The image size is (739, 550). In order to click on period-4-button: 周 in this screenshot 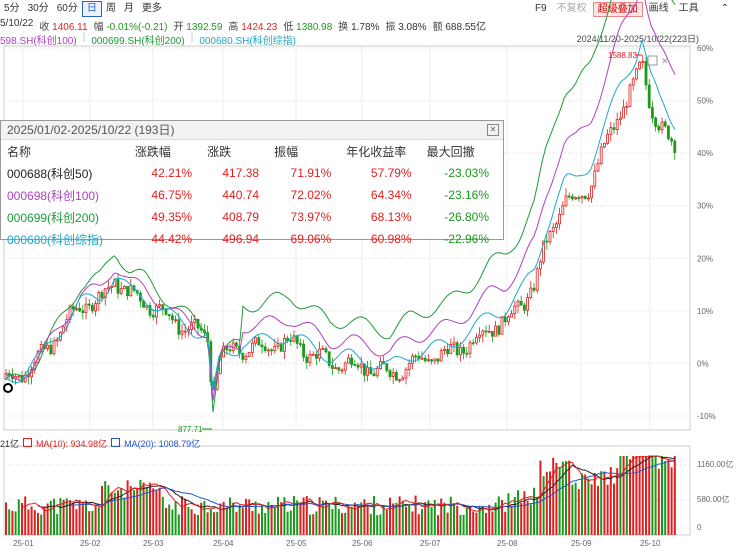, I will do `click(110, 8)`.